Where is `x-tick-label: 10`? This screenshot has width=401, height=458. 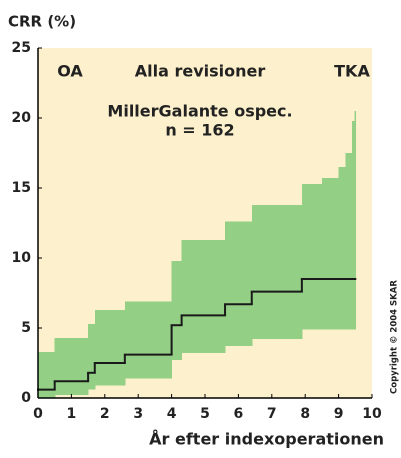
x-tick-label: 10 is located at coordinates (372, 414).